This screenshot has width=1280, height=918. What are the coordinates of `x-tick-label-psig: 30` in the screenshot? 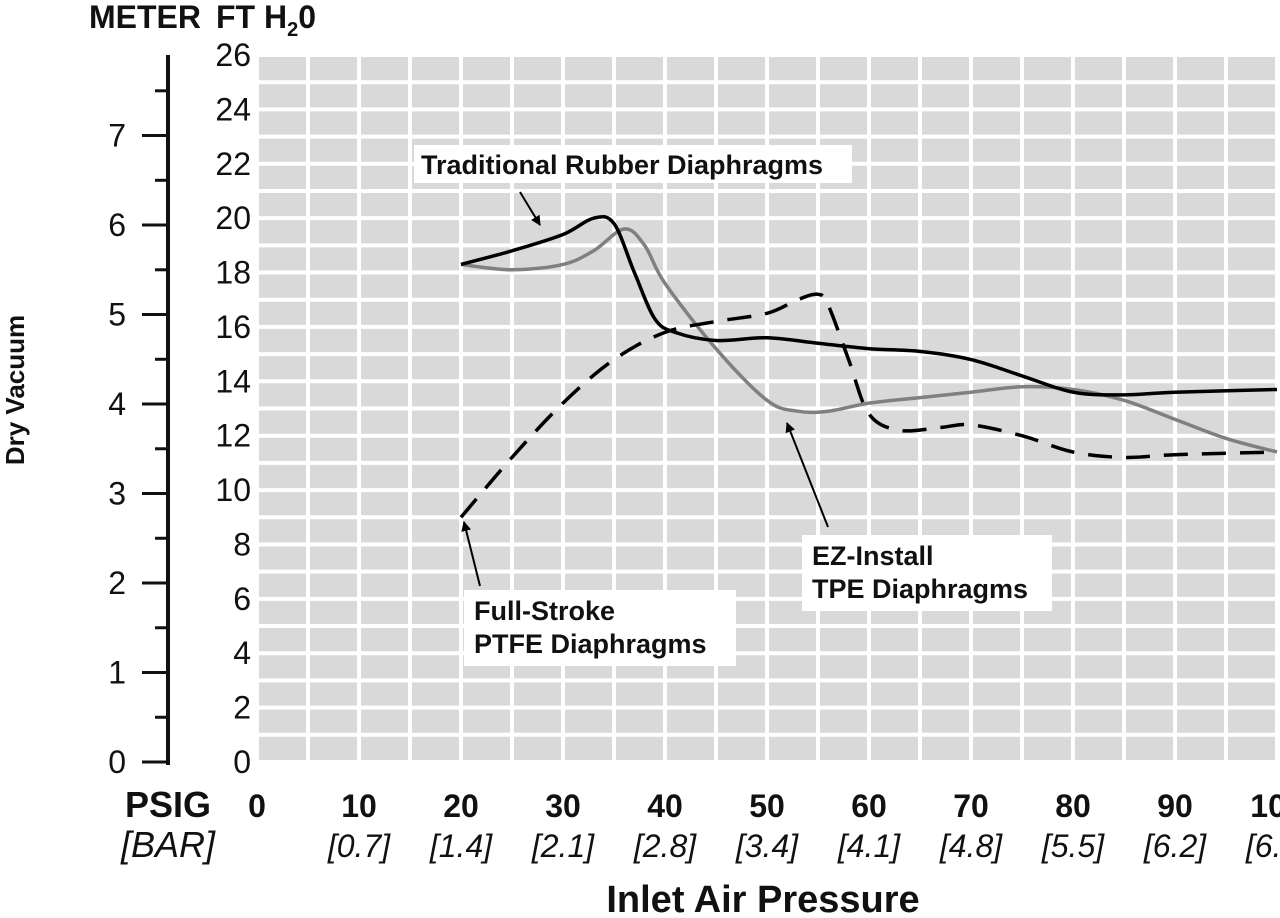 It's located at (563, 806).